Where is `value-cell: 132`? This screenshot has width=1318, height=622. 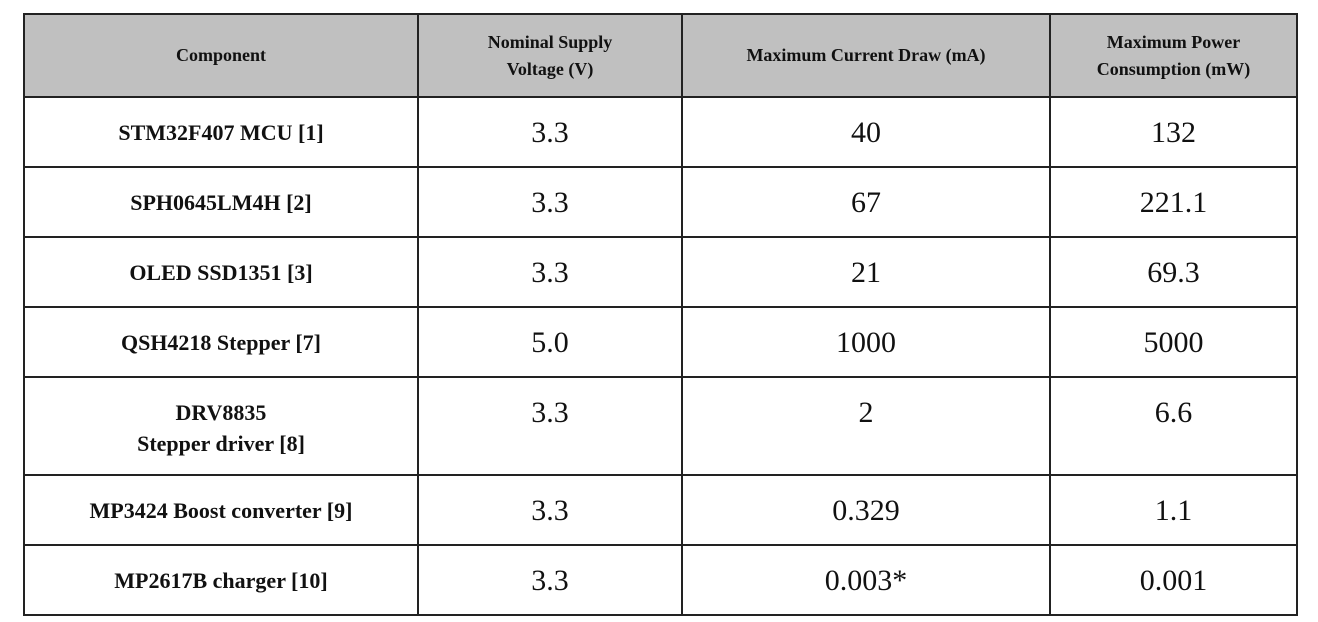 value-cell: 132 is located at coordinates (1173, 132).